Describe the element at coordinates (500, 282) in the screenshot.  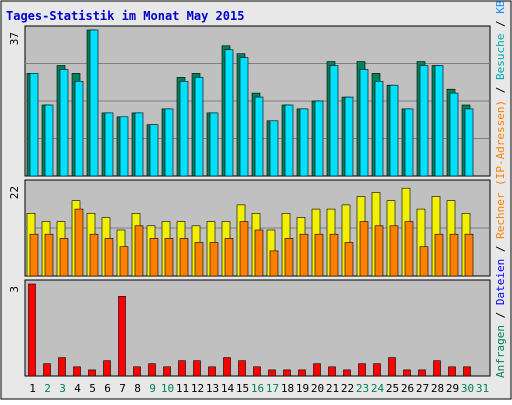
I see `legend-item-2: Dateien` at that location.